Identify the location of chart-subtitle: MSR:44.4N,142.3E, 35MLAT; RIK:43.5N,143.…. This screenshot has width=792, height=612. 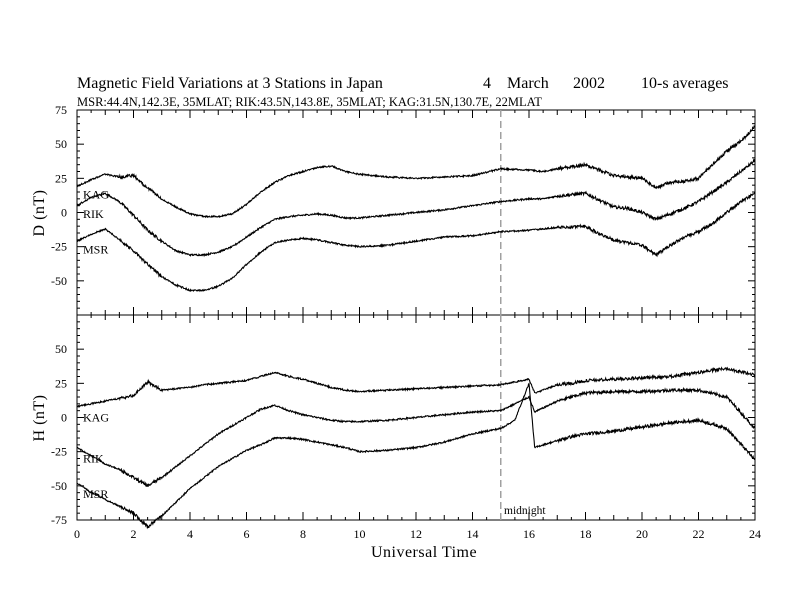
(309, 102).